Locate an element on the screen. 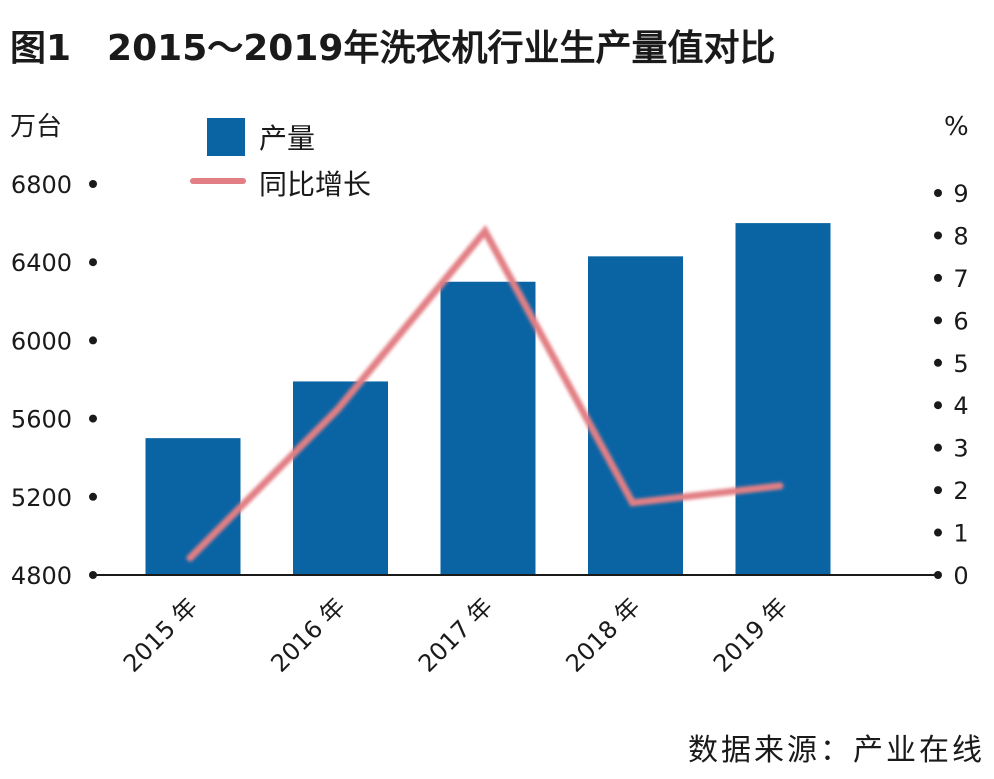 The height and width of the screenshot is (779, 994). legend-label-bar: 产量 is located at coordinates (287, 138).